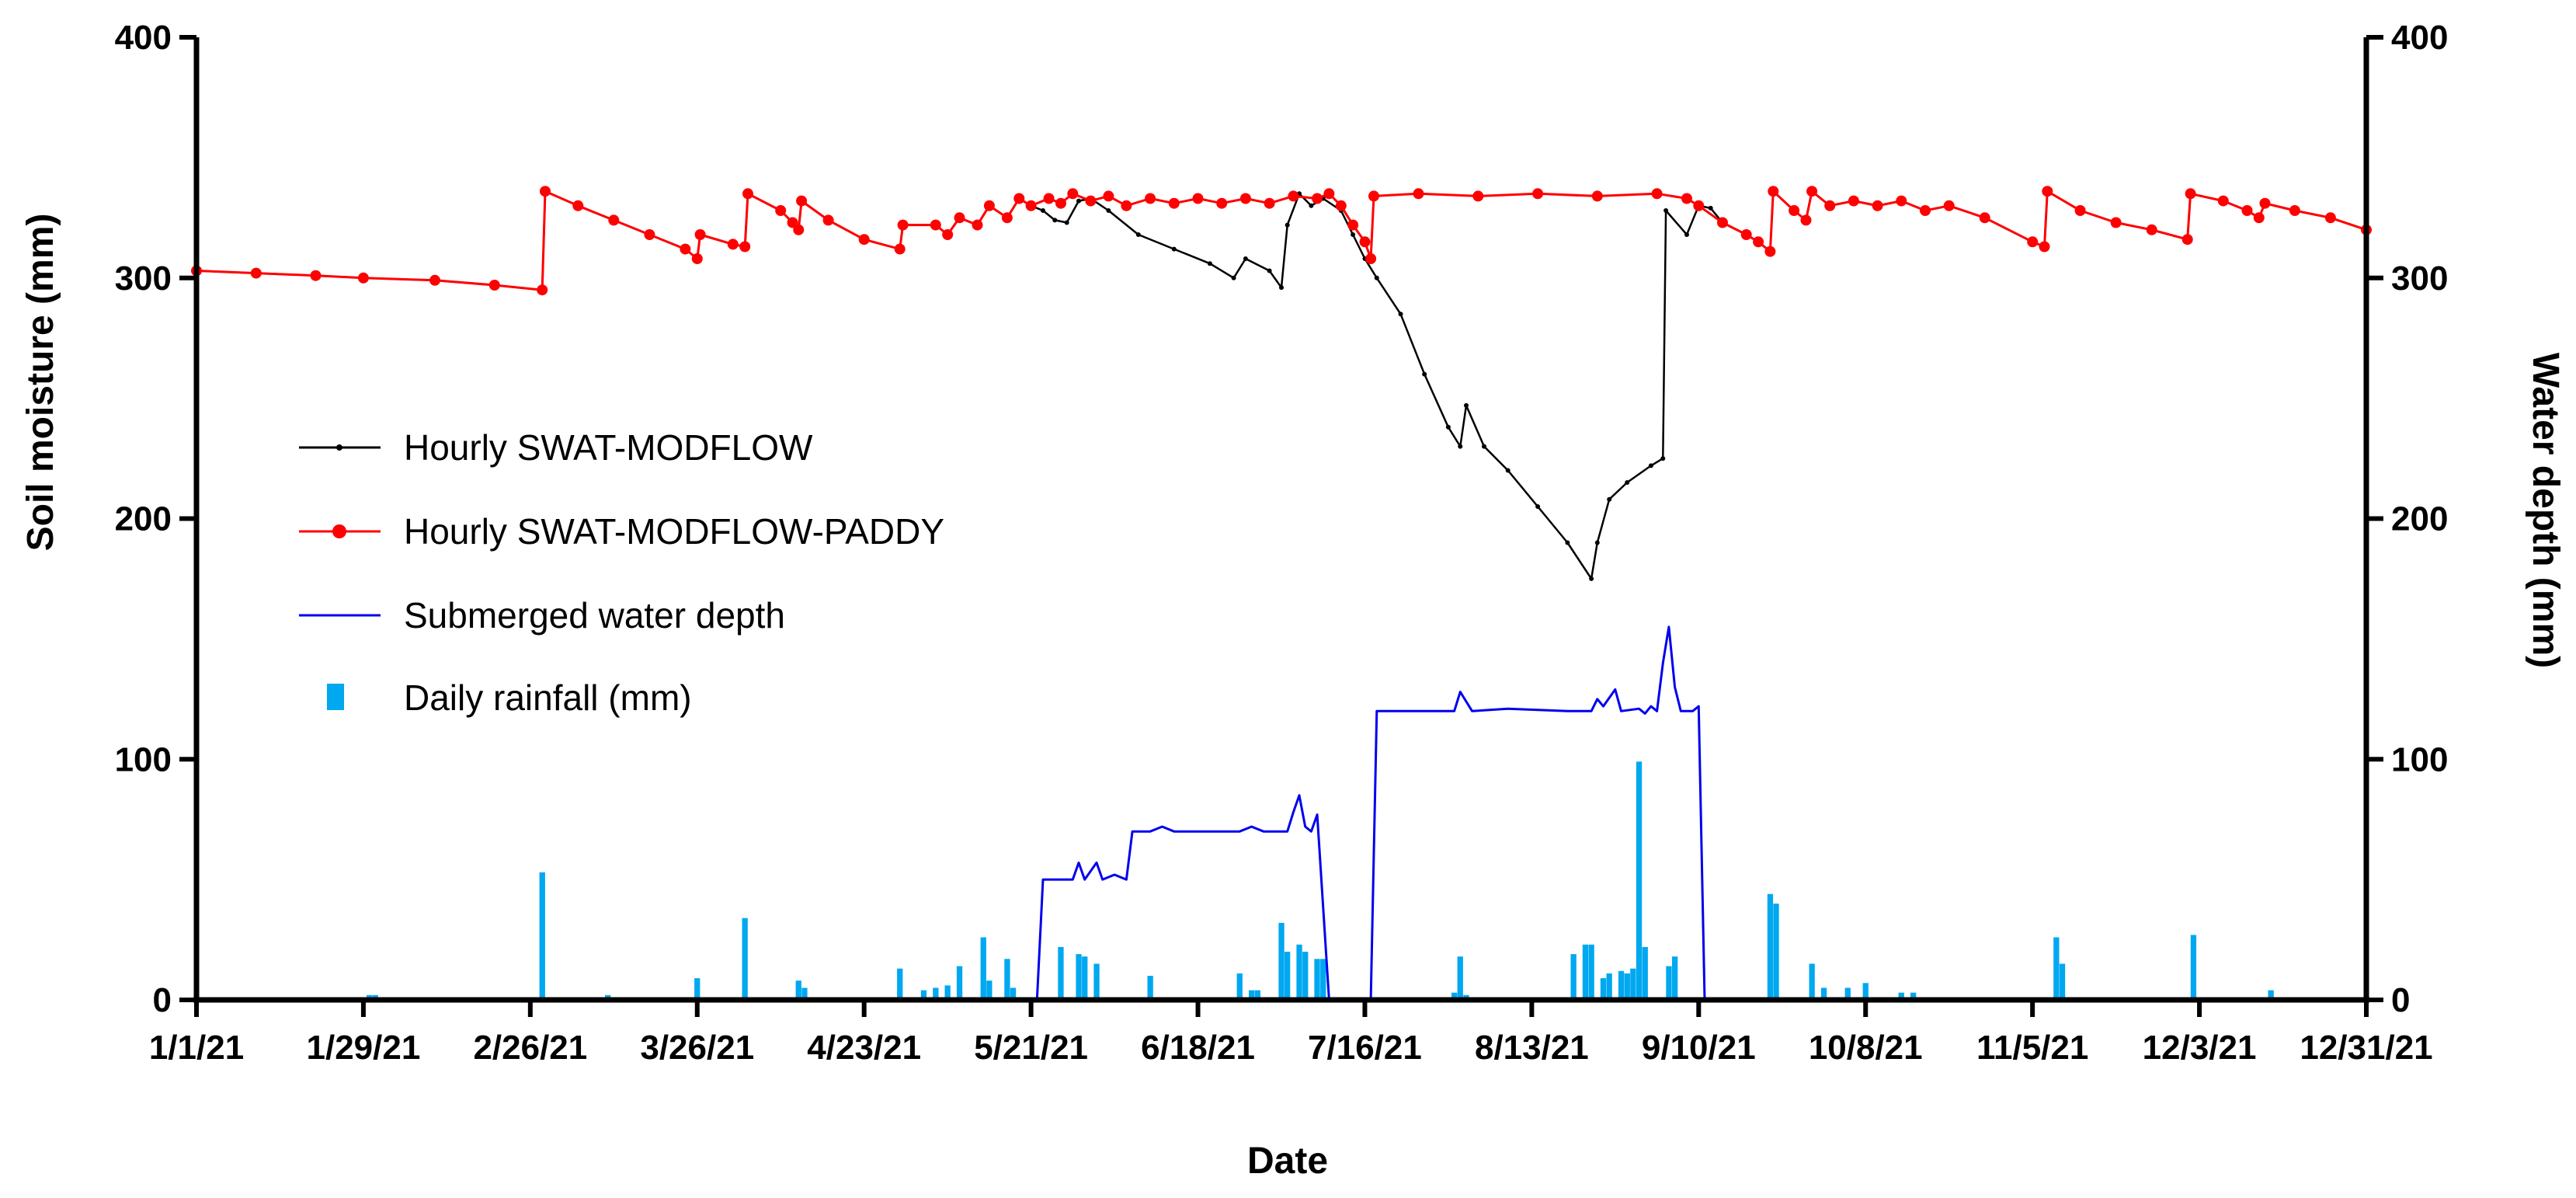  Describe the element at coordinates (1281, 240) in the screenshot. I see `series-line-swat-modflow-paddy` at that location.